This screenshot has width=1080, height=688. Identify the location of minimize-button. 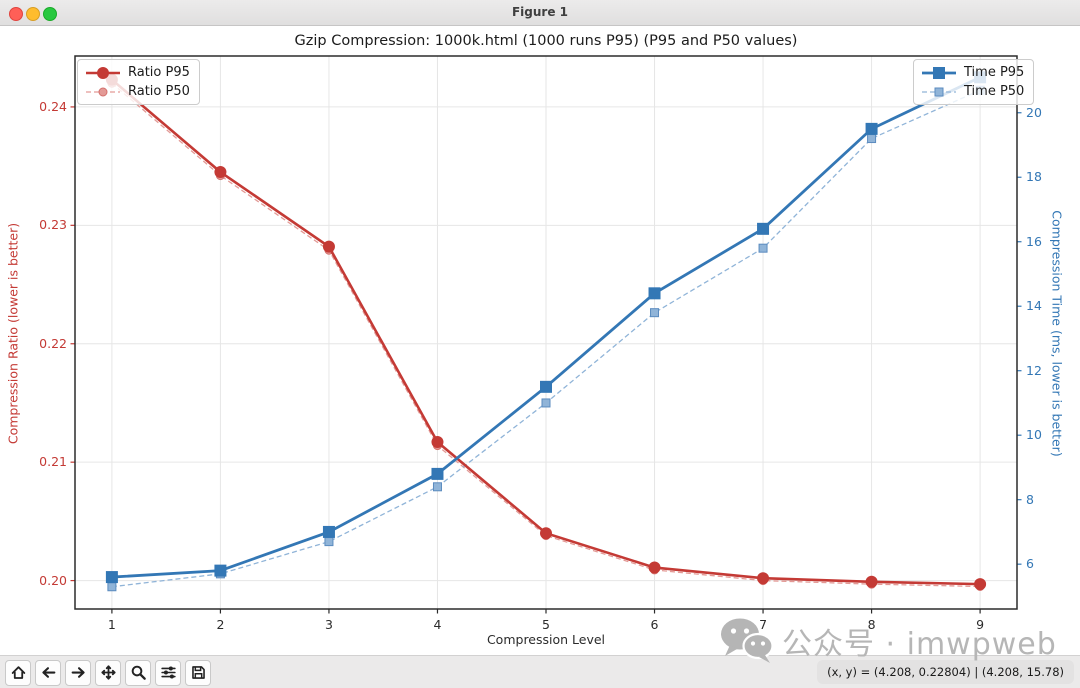
(33, 13).